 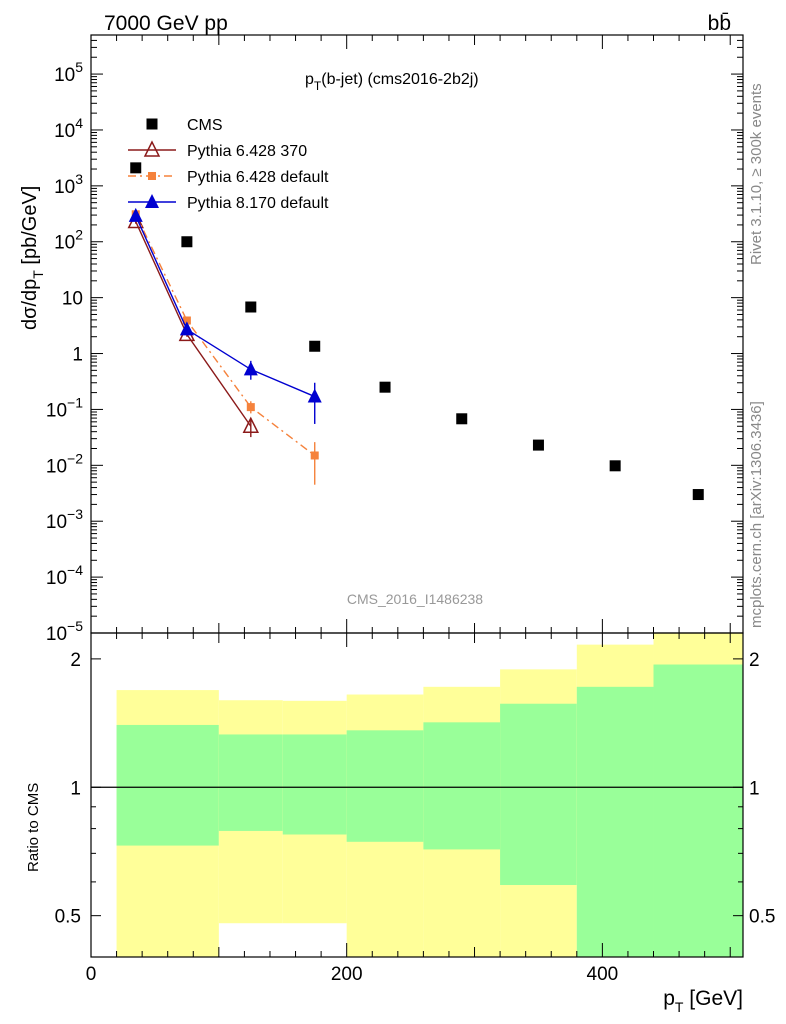 I want to click on series-py6_default, so click(x=225, y=347).